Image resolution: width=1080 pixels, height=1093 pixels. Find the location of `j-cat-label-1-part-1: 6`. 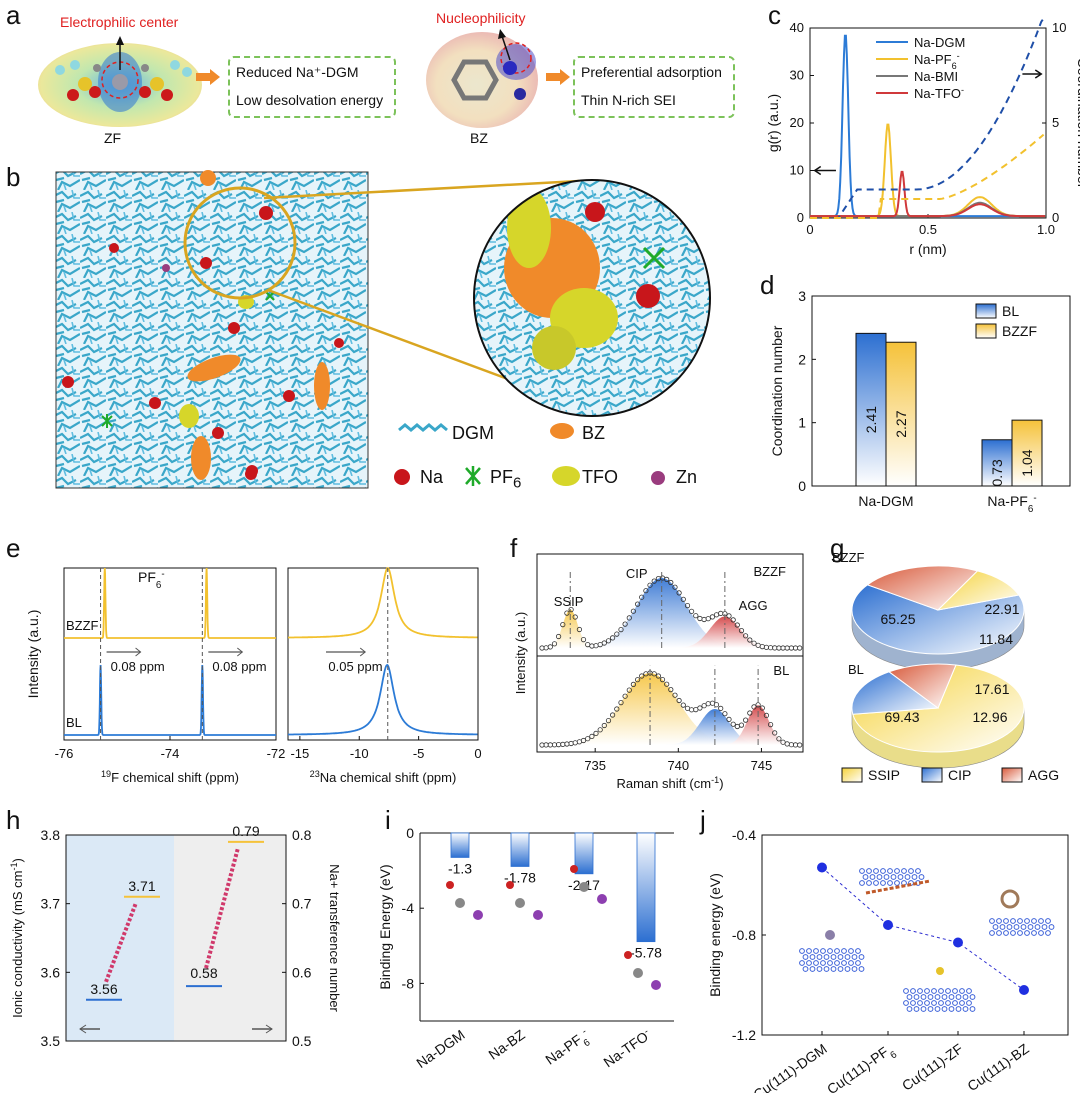

j-cat-label-1-part-1: 6 is located at coordinates (893, 1055).